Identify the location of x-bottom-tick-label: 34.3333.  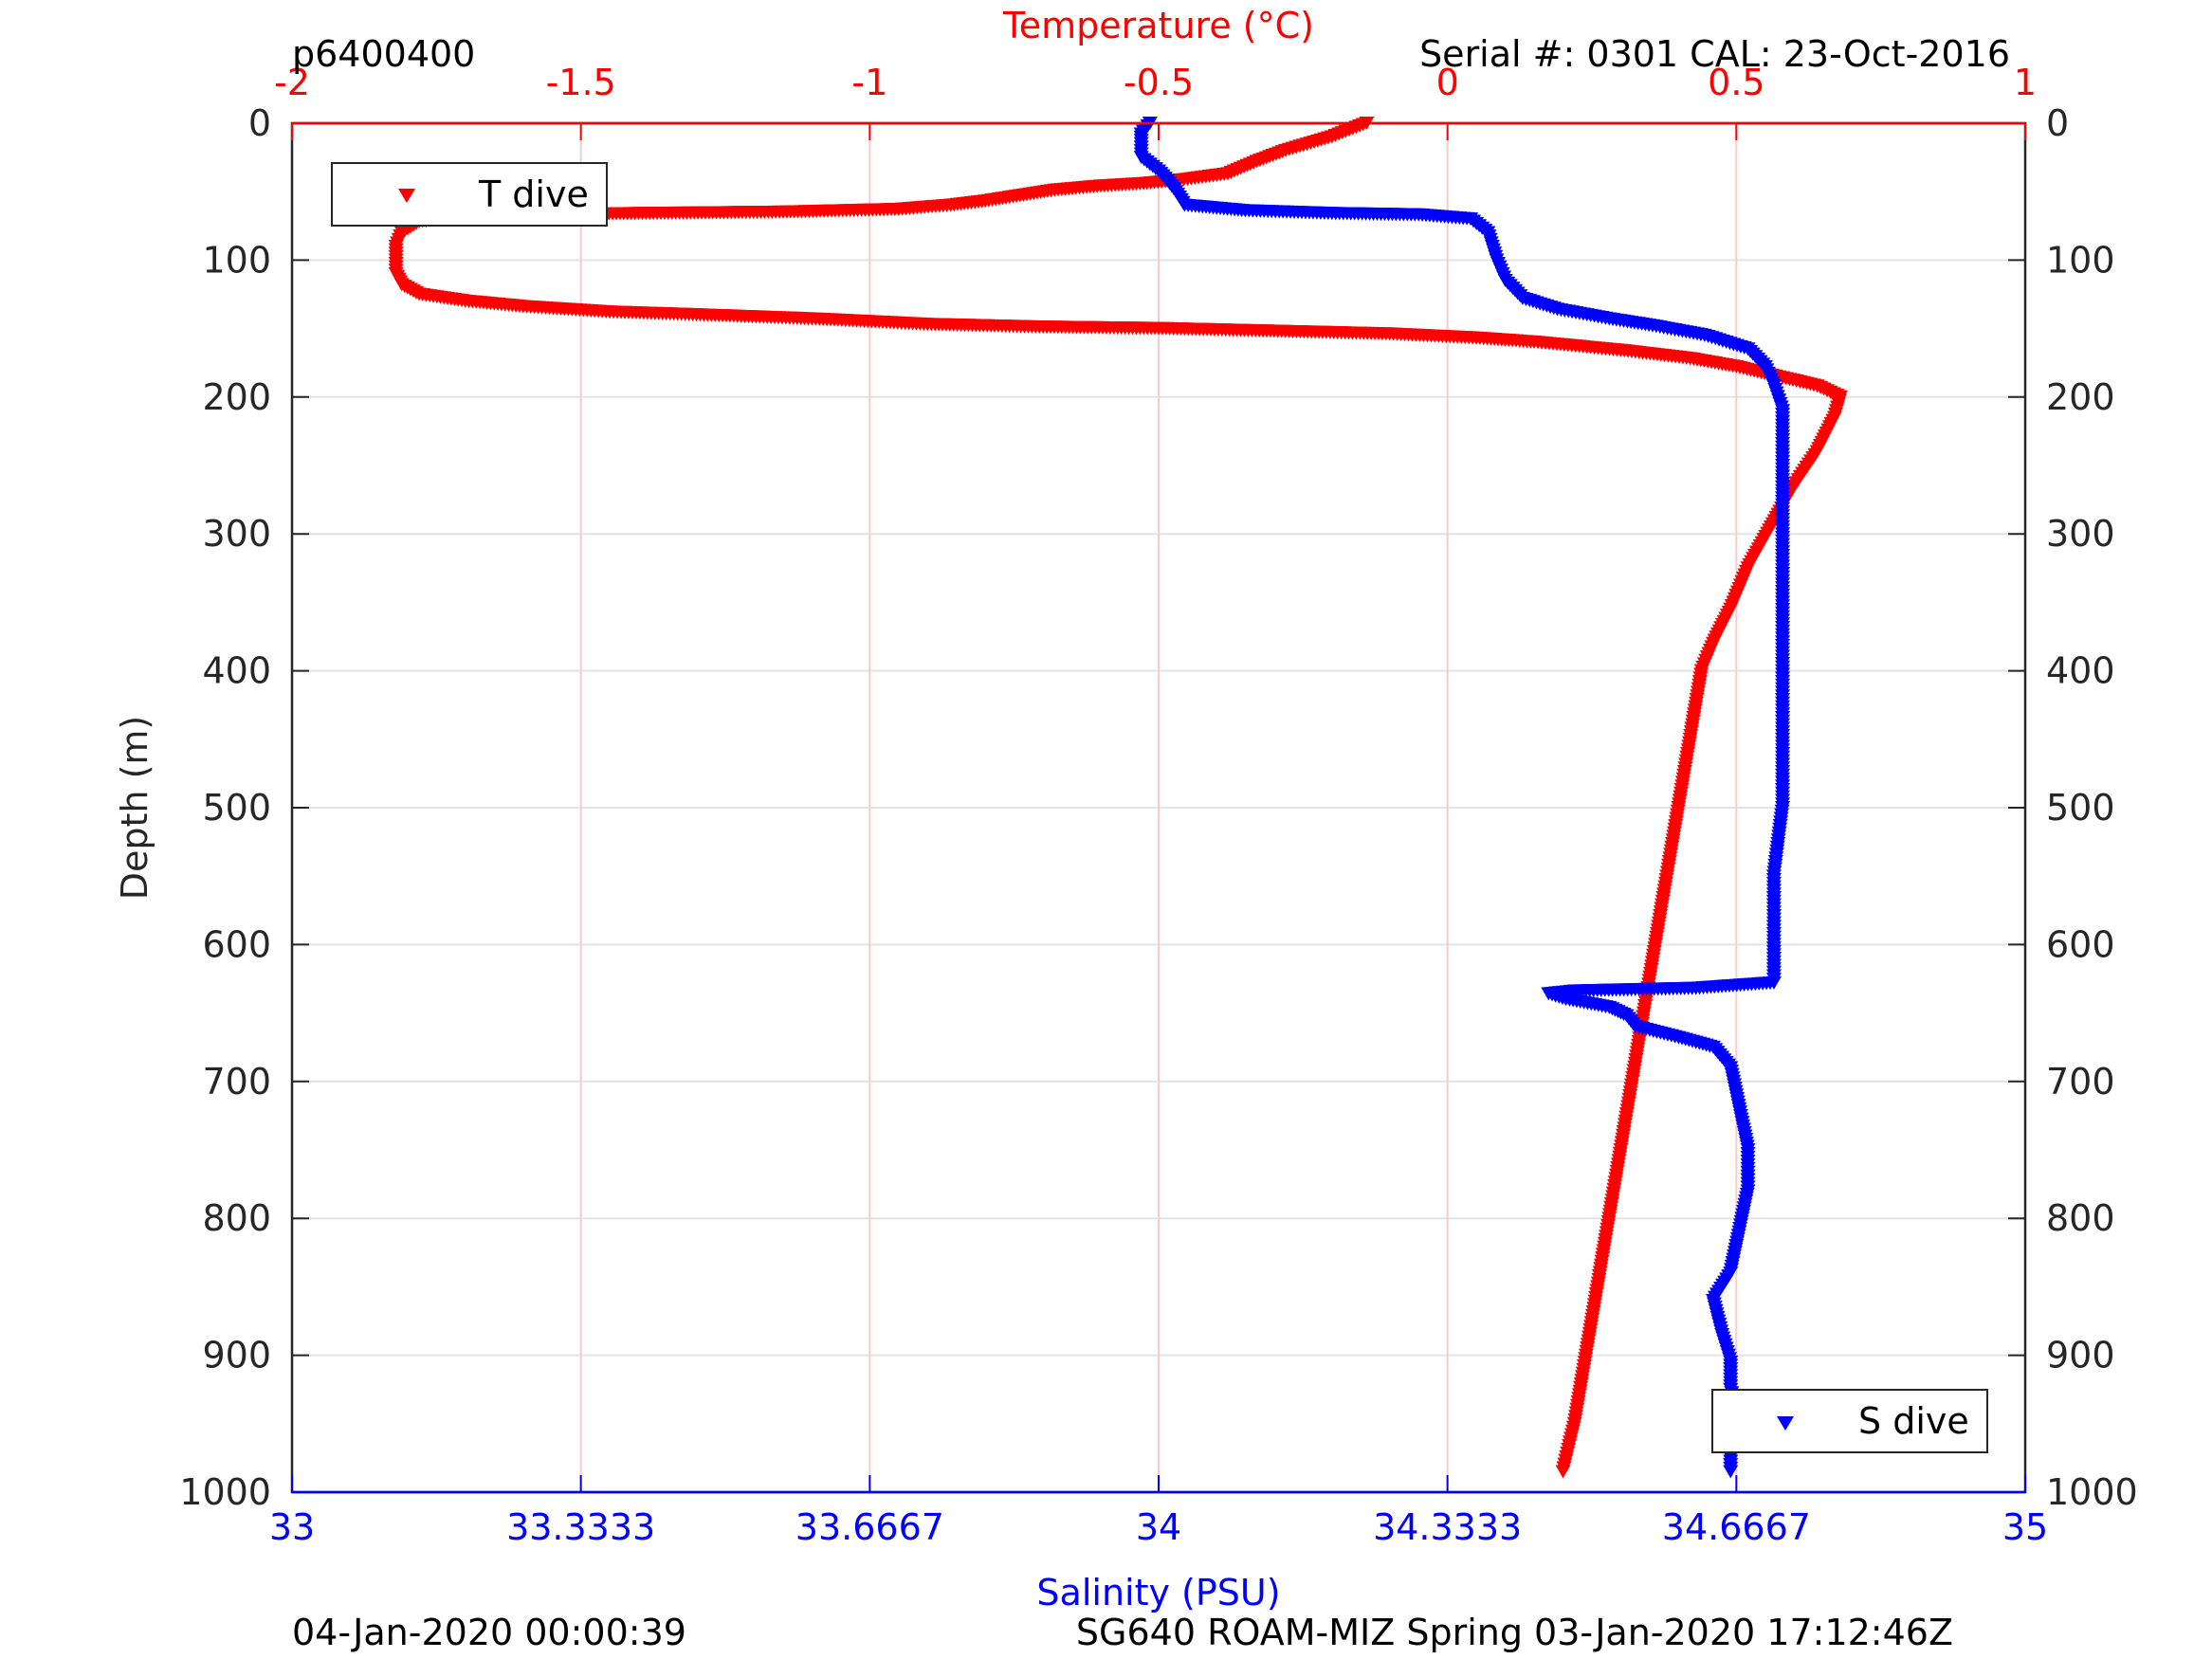
(1447, 1527).